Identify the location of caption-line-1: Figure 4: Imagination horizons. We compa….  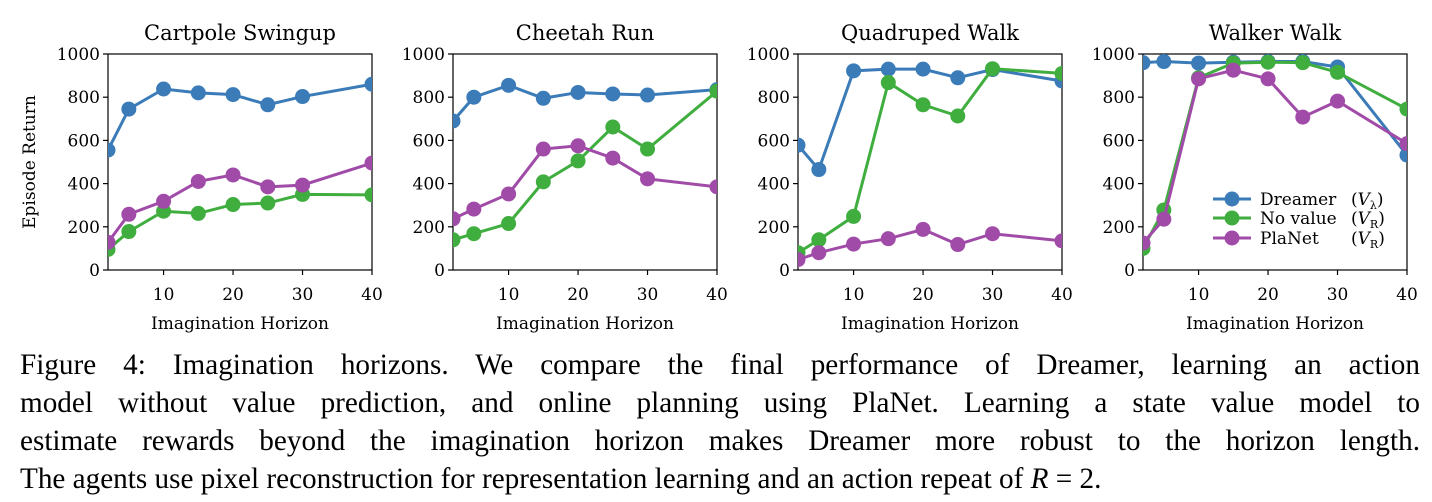
(720, 365).